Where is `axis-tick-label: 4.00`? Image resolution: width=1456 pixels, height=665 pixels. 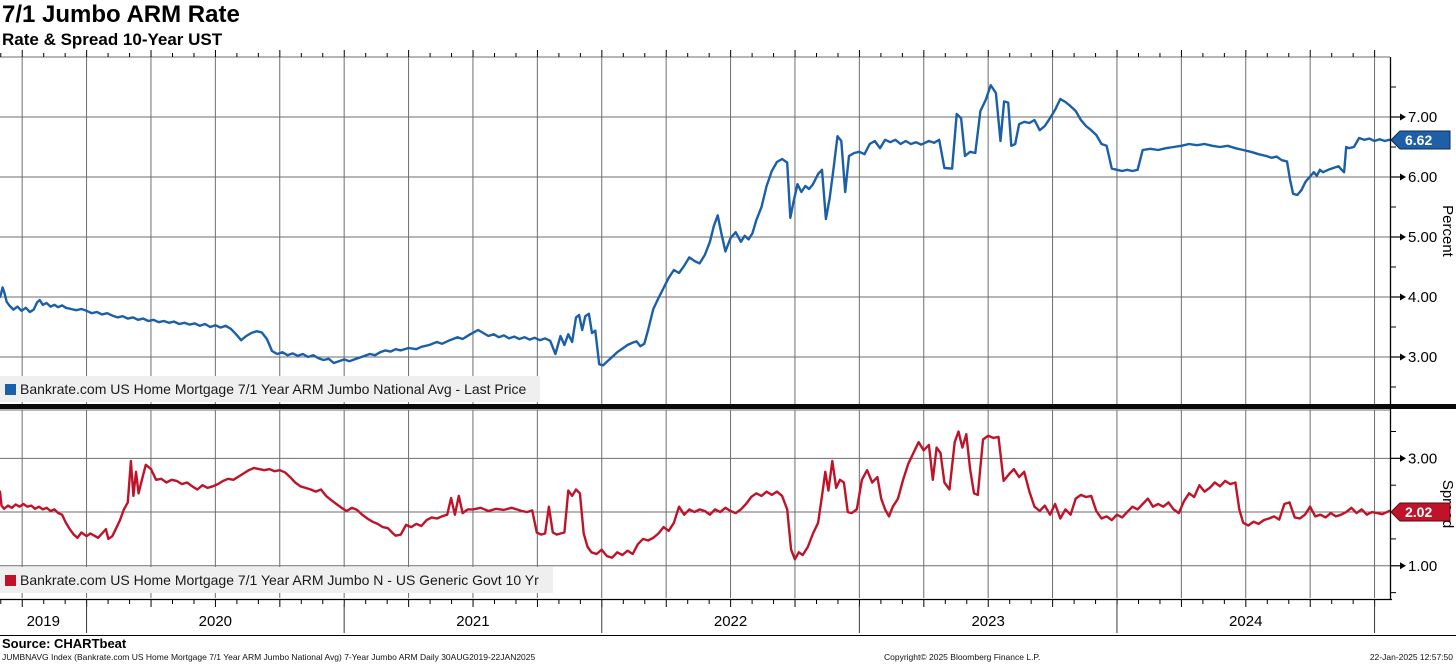
axis-tick-label: 4.00 is located at coordinates (1422, 297).